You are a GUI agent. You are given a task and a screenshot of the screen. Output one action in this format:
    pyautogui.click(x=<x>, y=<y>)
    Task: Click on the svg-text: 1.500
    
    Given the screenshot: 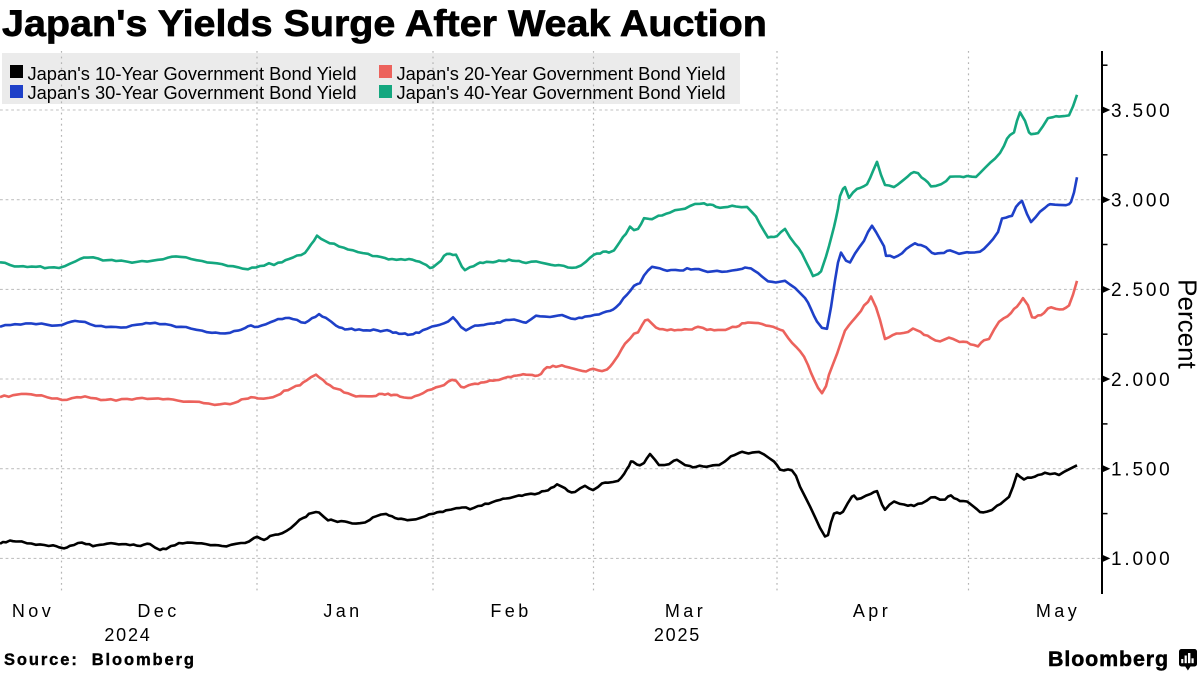 What is the action you would take?
    pyautogui.click(x=1142, y=470)
    